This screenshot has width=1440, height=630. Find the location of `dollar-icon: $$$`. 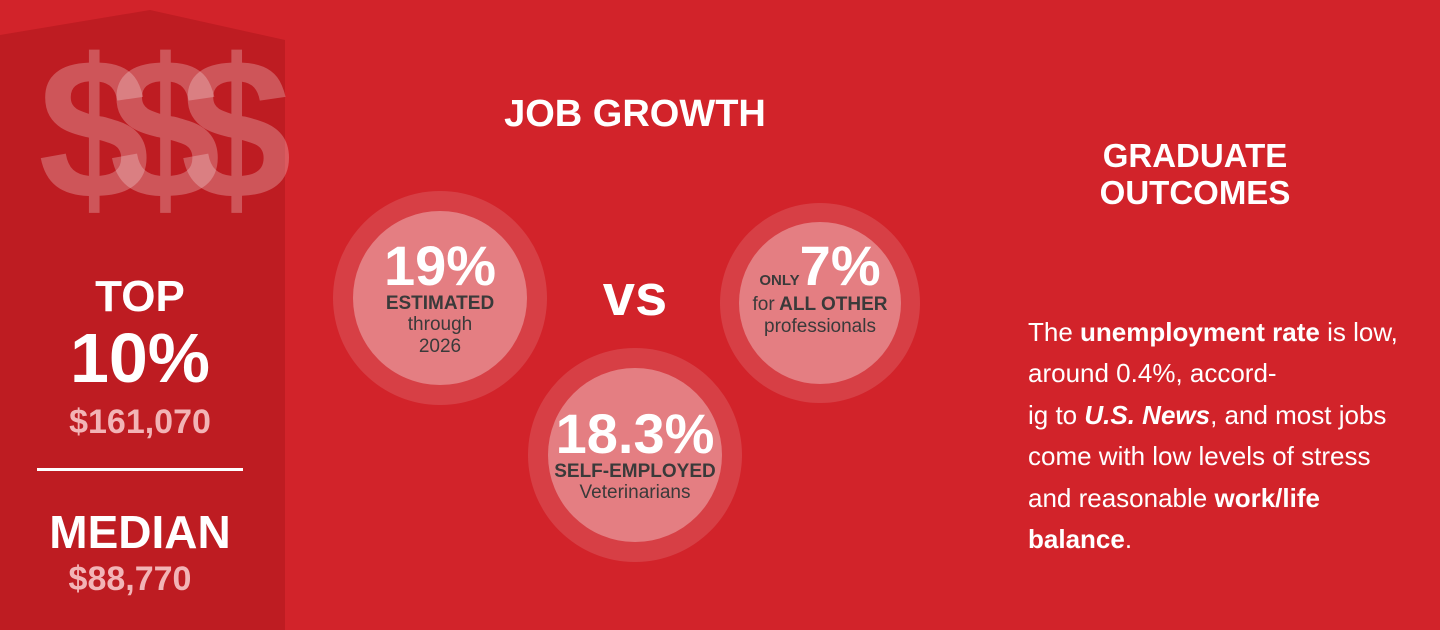

dollar-icon: $$$ is located at coordinates (165, 129).